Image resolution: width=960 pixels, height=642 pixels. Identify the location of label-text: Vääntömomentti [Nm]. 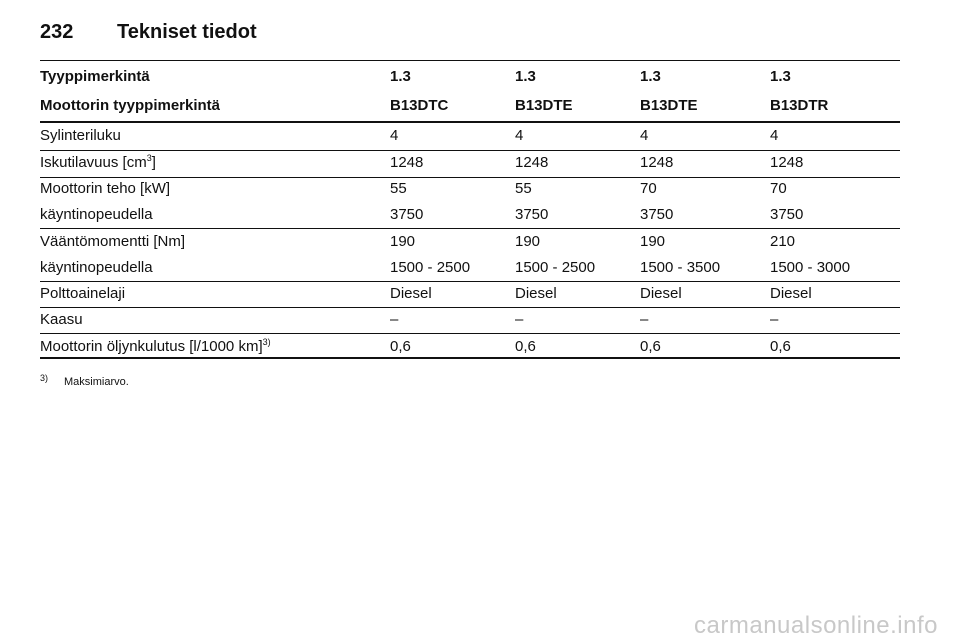
(113, 241).